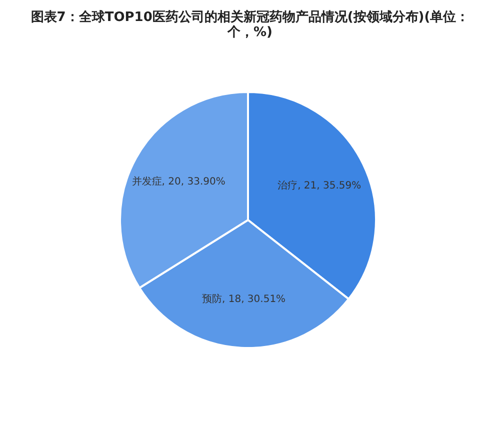 The height and width of the screenshot is (424, 500). I want to click on slice-label: 预防, so click(212, 298).